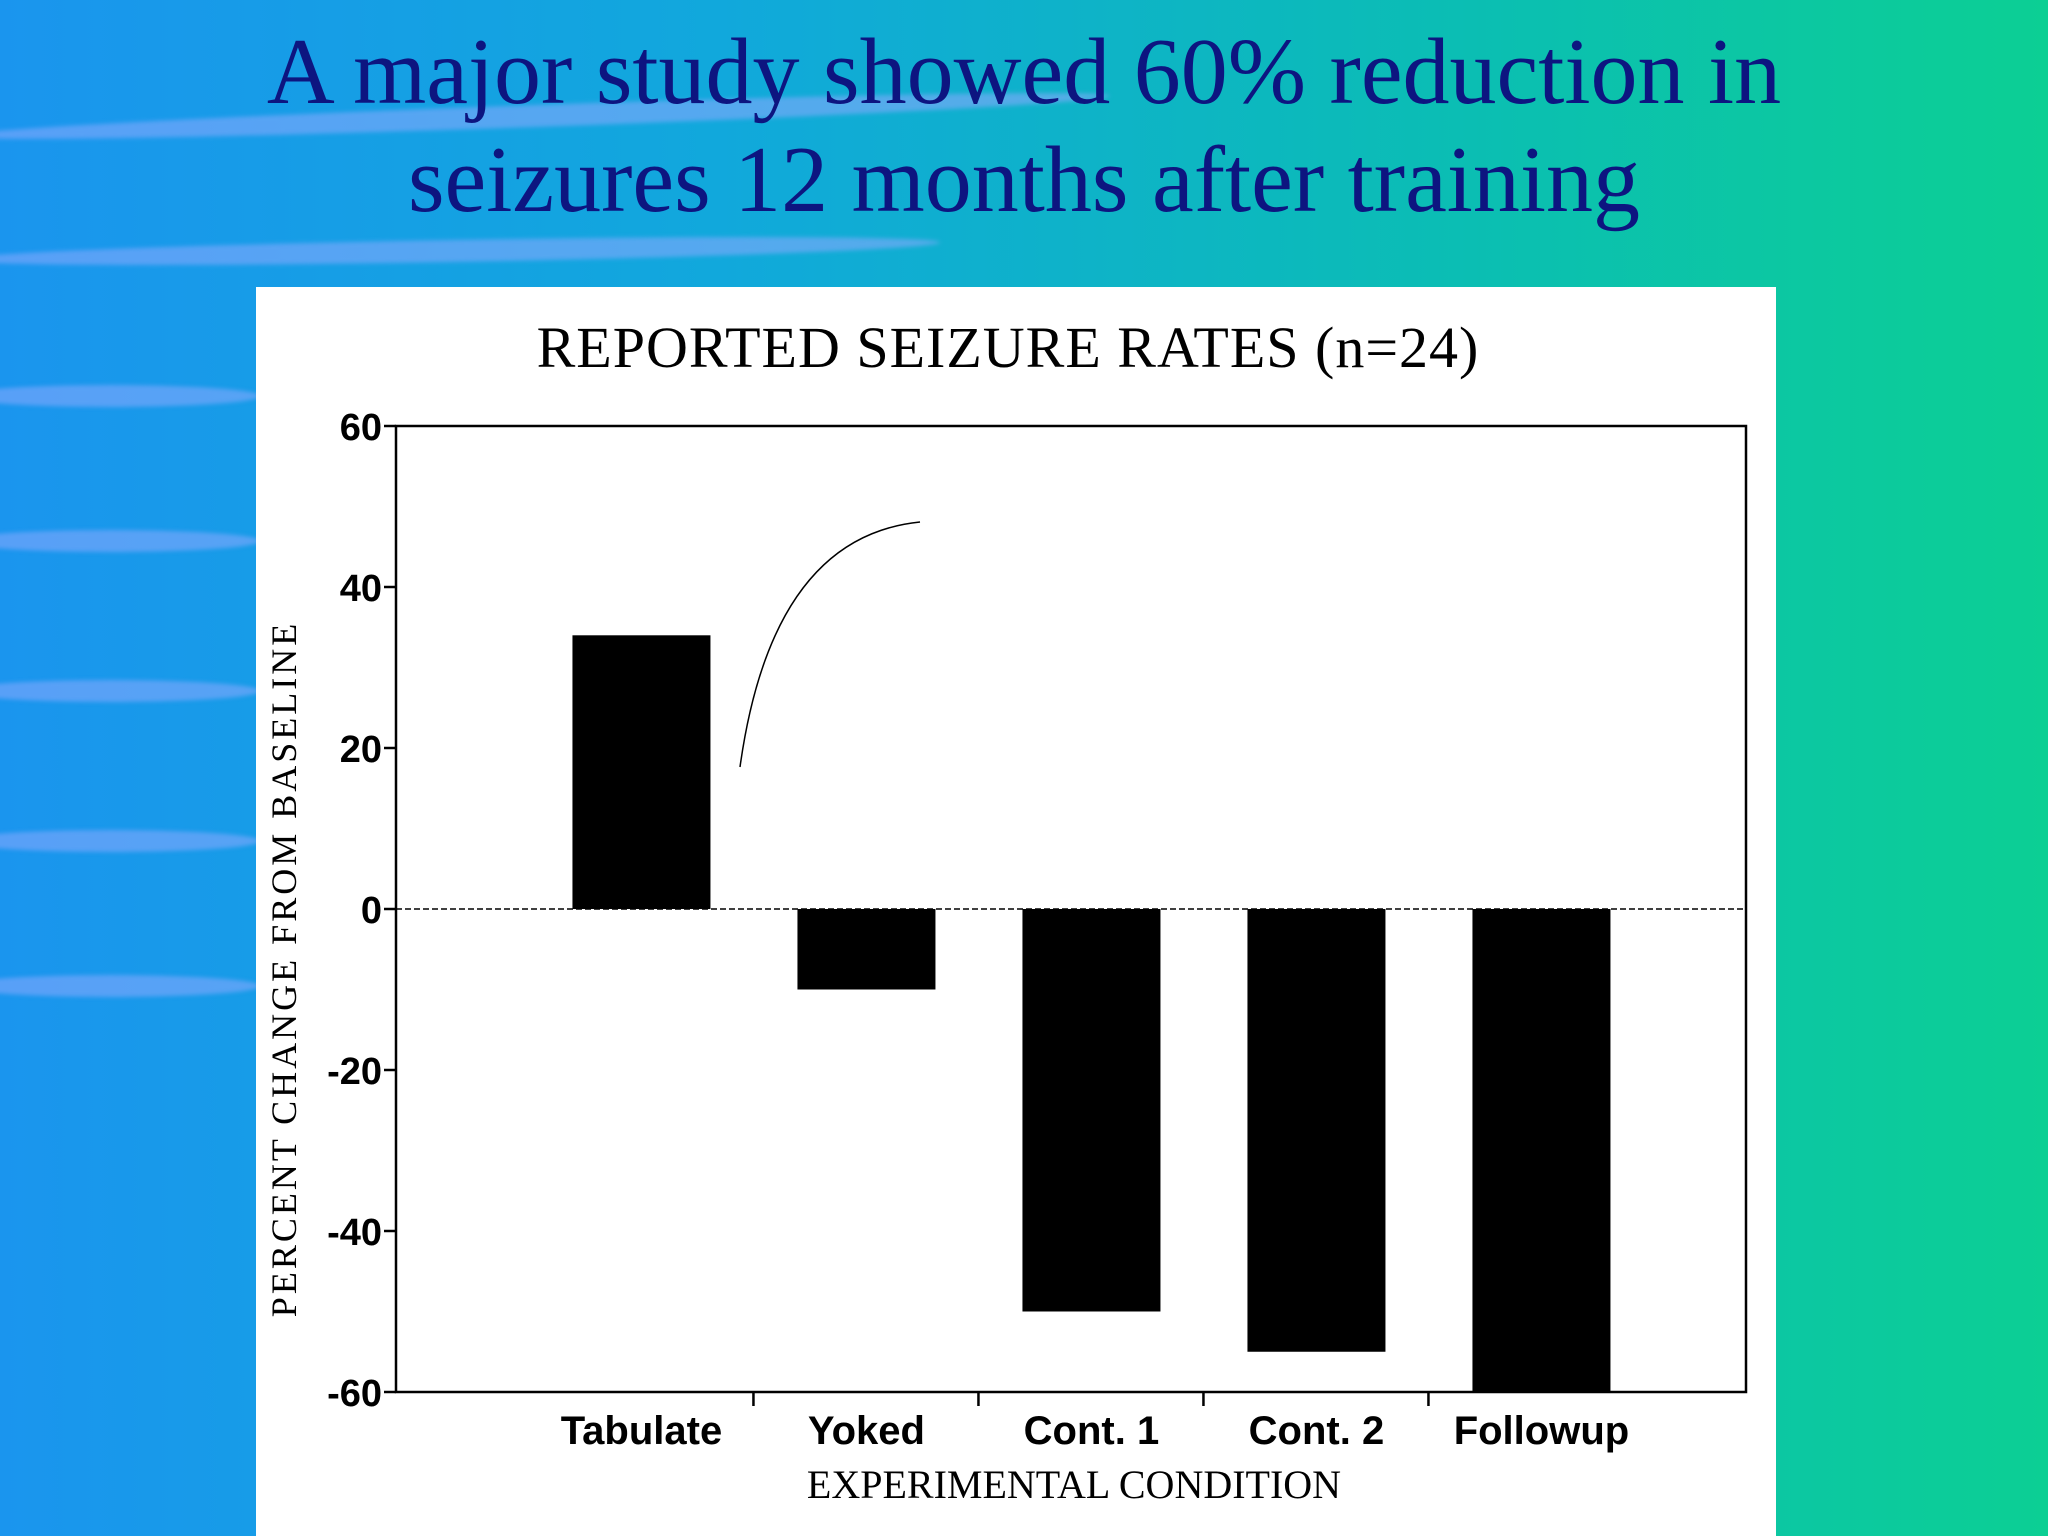 Image resolution: width=2048 pixels, height=1536 pixels. What do you see at coordinates (1317, 1431) in the screenshot?
I see `x-tick-label: Cont. 2` at bounding box center [1317, 1431].